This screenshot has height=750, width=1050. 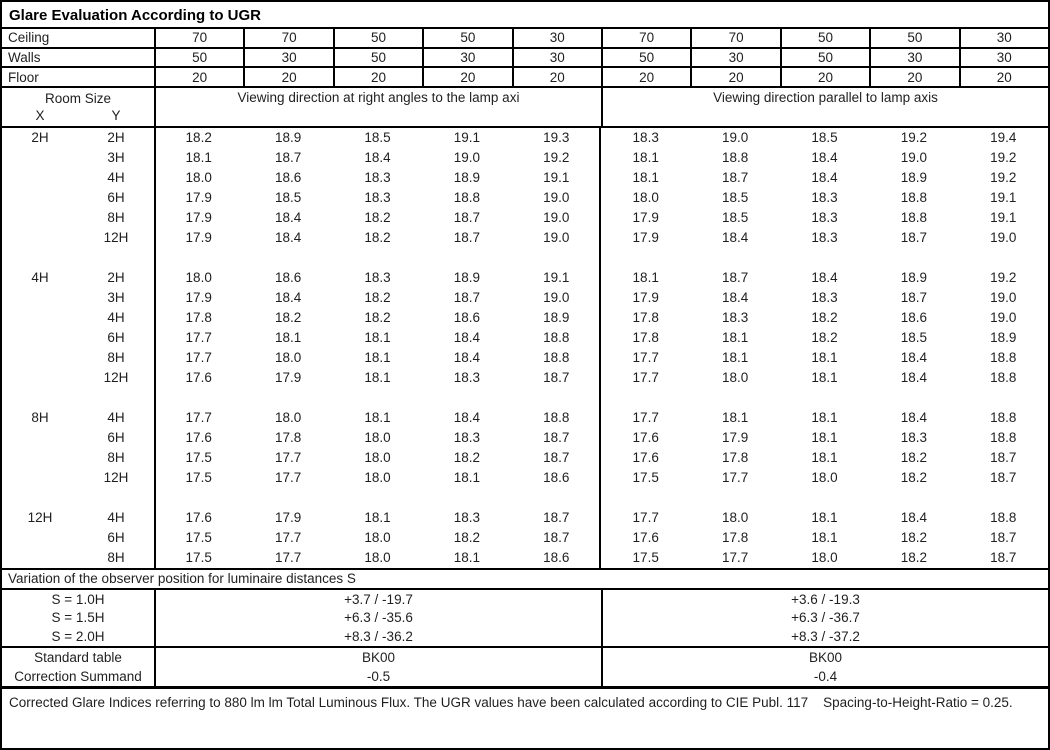 What do you see at coordinates (525, 58) in the screenshot?
I see `surface-row: Walls 50 30 50 30 30 50 30 50 30 30` at bounding box center [525, 58].